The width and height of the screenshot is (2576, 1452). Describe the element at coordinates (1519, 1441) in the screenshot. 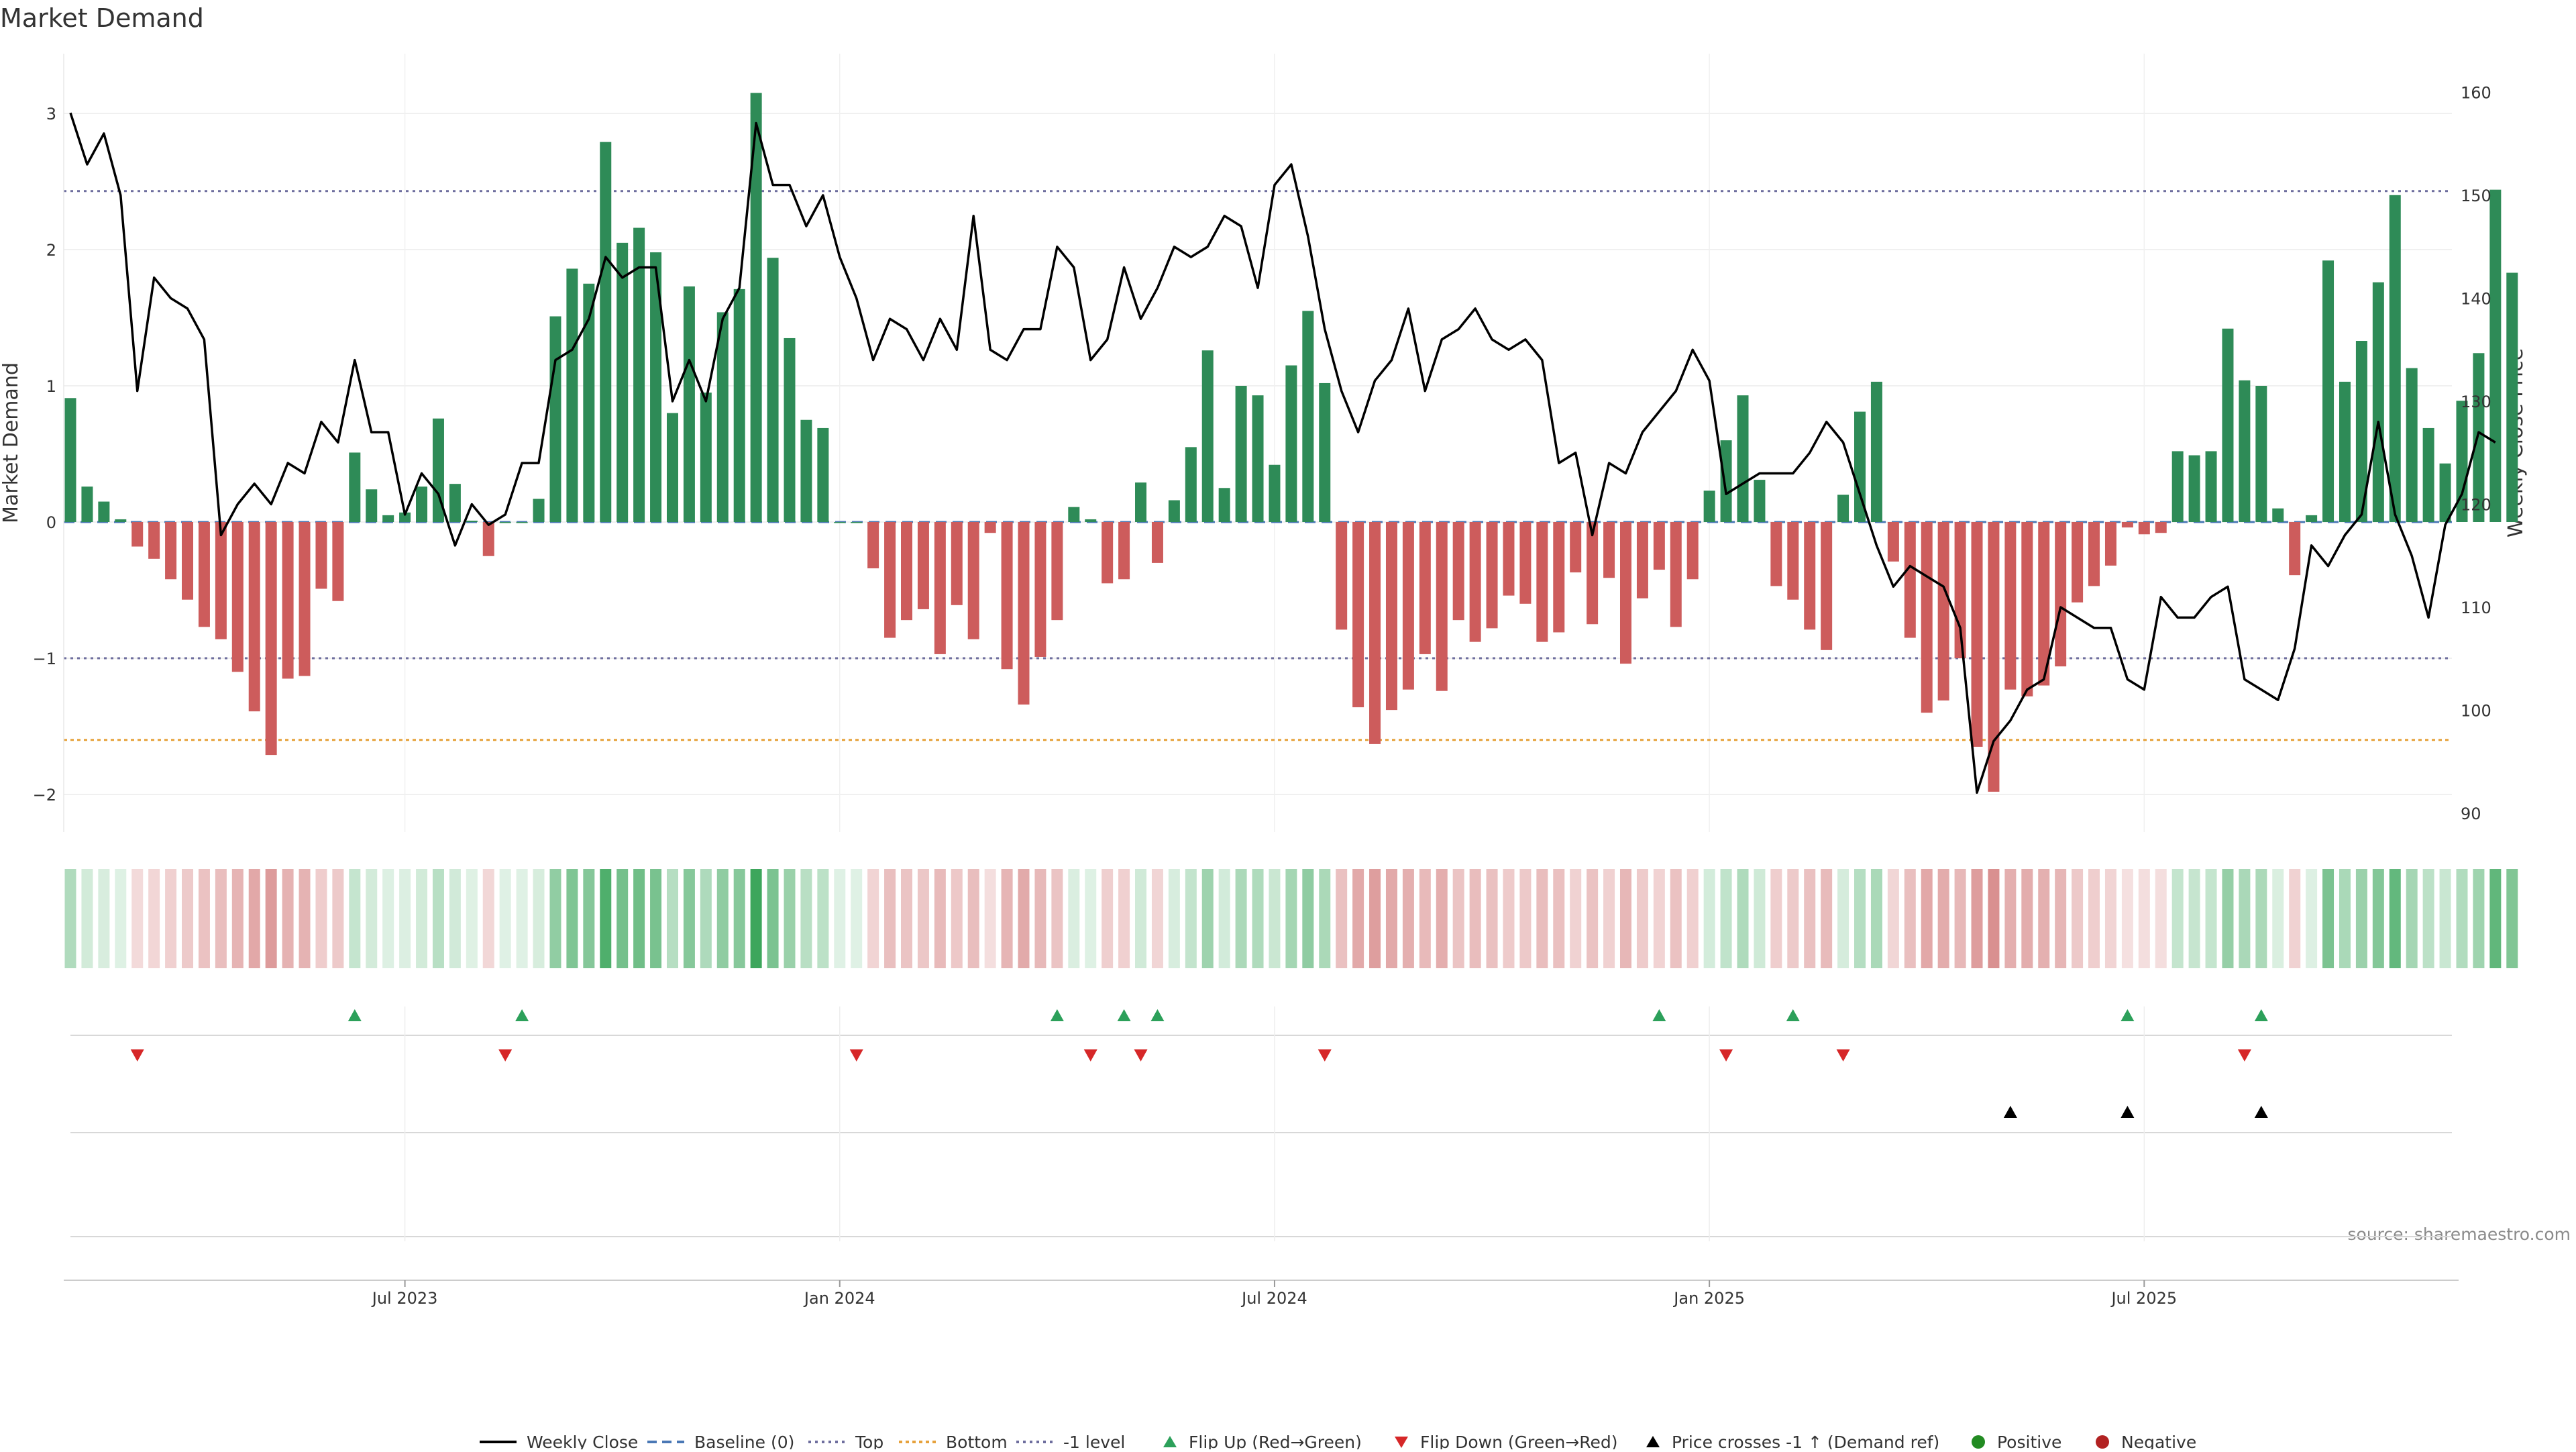

I see `legend-item-6-label: Flip Down (Green→Red)` at that location.